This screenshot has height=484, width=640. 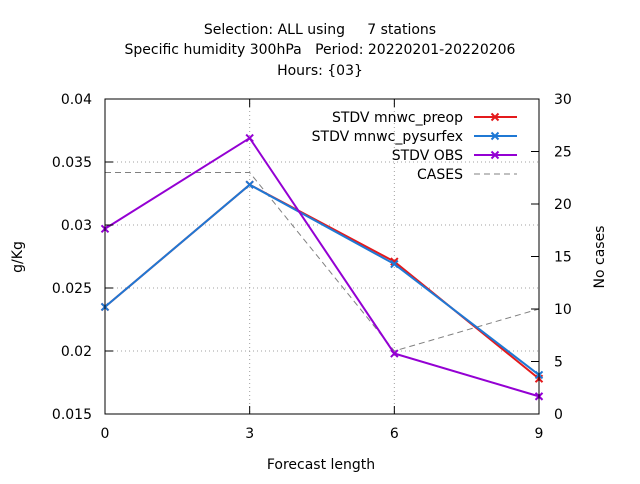 I want to click on y2-tick-label: 30, so click(x=563, y=100).